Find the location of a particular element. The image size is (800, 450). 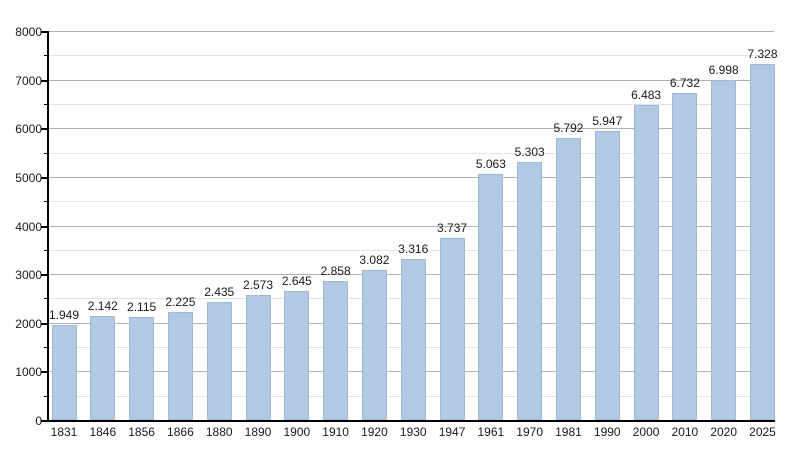

x-tick-label: 2010 is located at coordinates (685, 432).